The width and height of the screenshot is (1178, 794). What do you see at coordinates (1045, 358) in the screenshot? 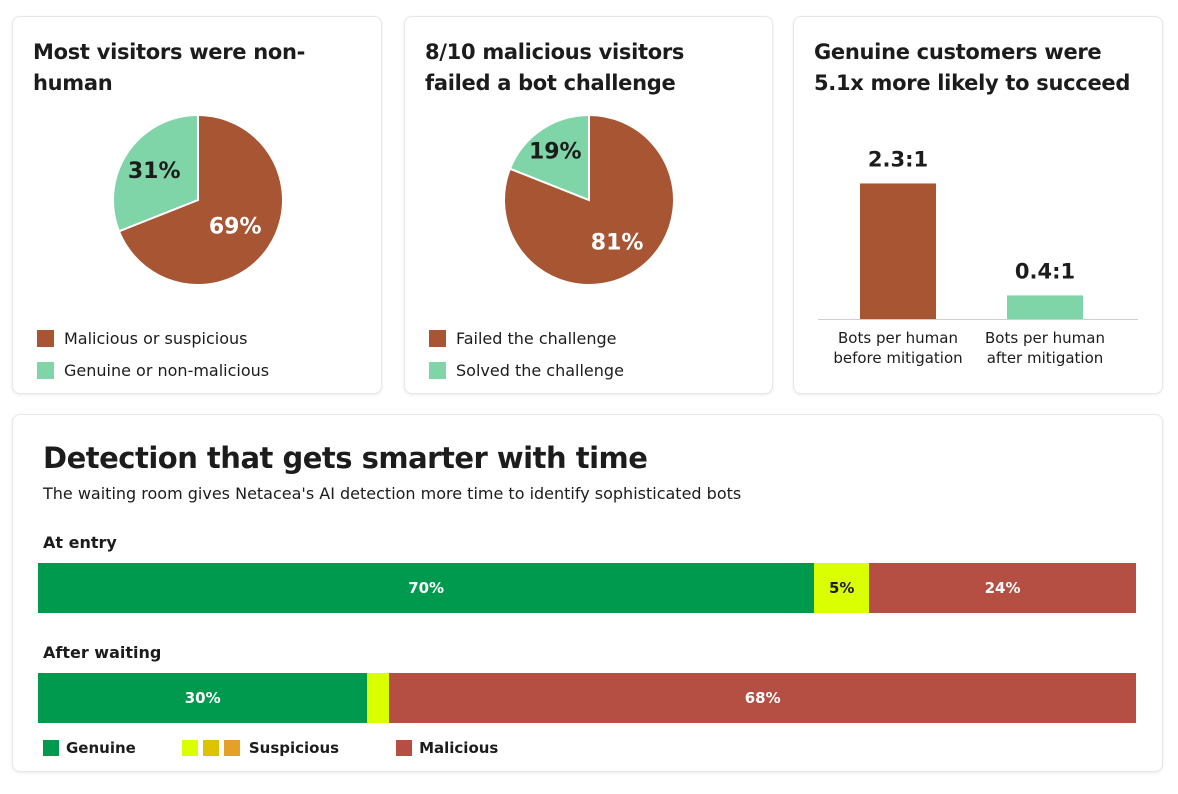
I see `category-label: after mitigation` at bounding box center [1045, 358].